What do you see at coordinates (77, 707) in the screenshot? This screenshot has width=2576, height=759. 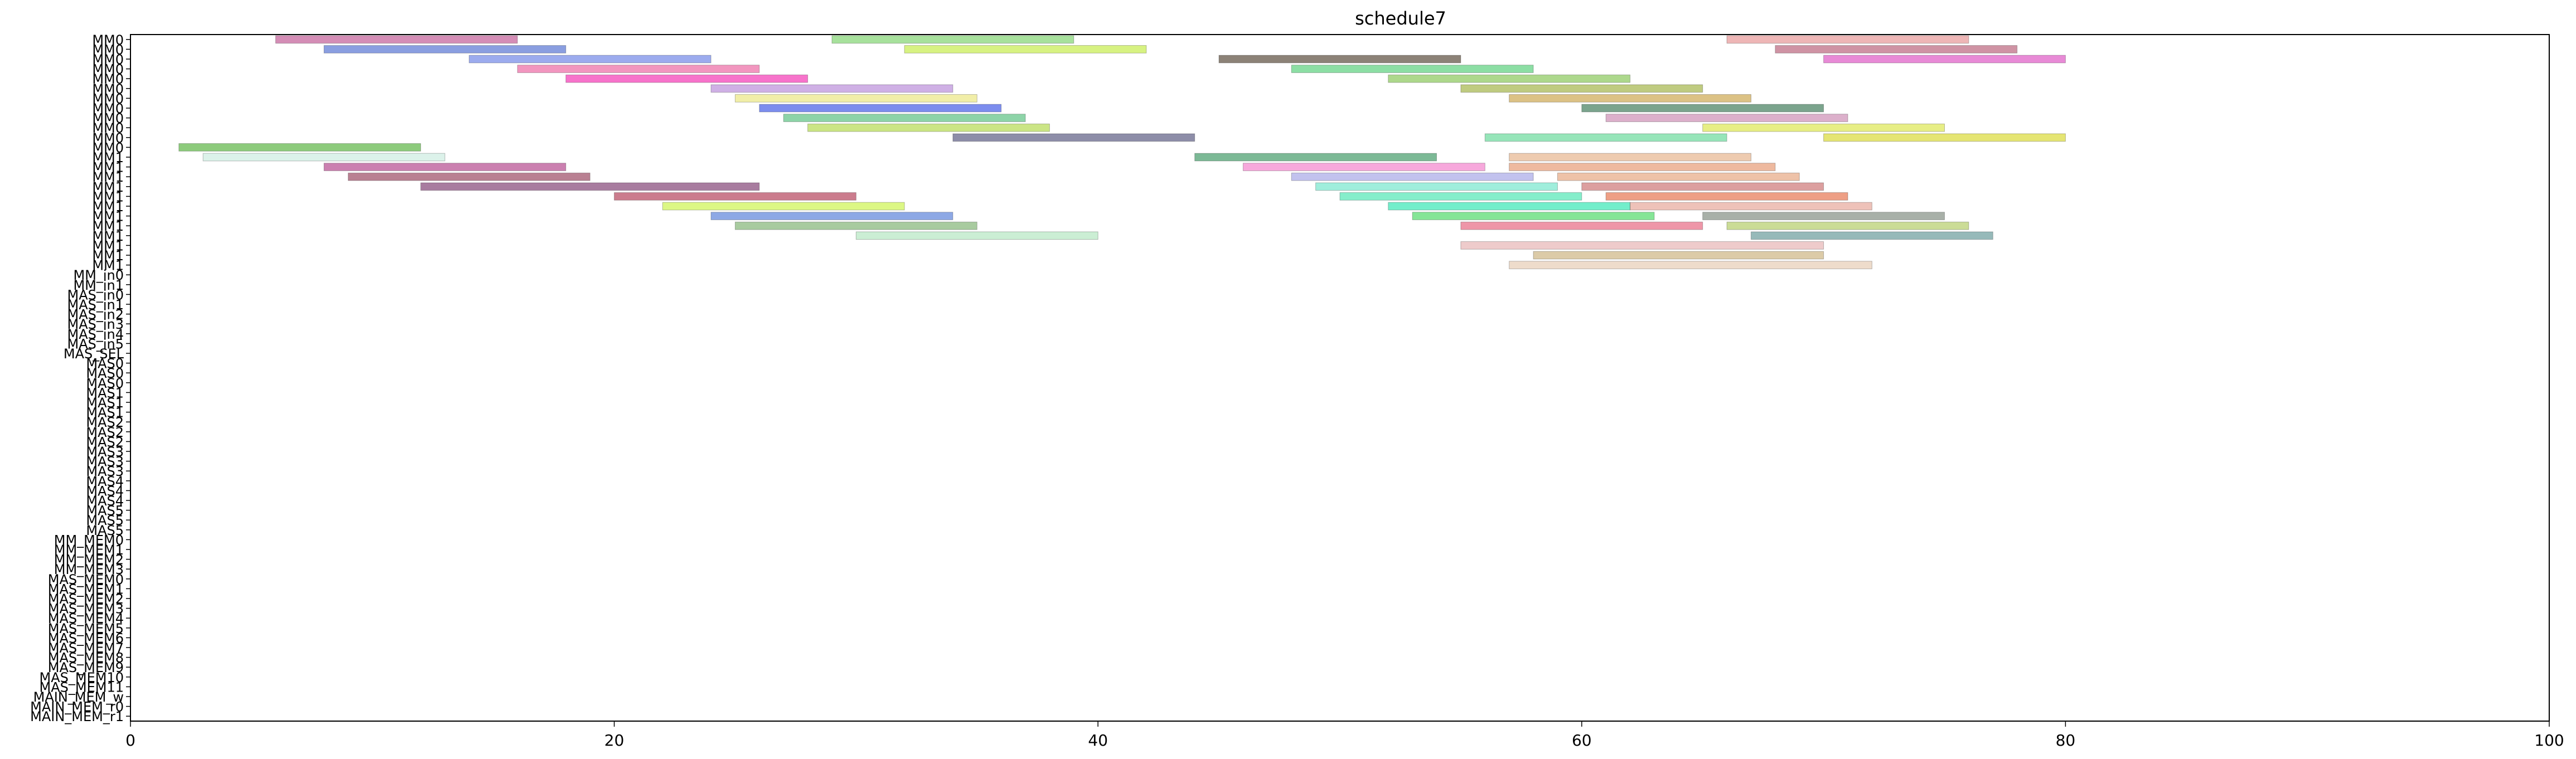 I see `y-tick-label: MAIN_MEM_r0` at bounding box center [77, 707].